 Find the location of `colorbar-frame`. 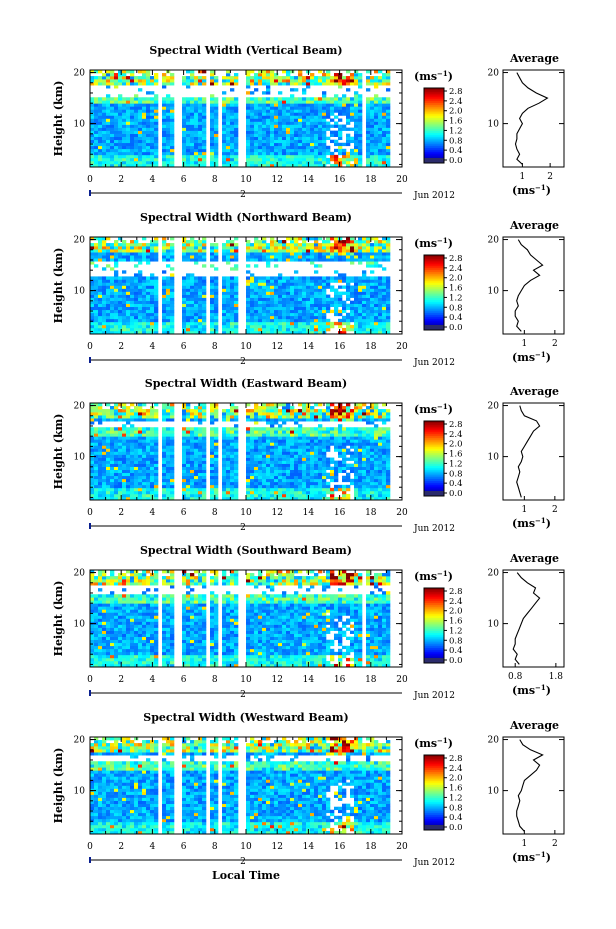

colorbar-frame is located at coordinates (434, 292).